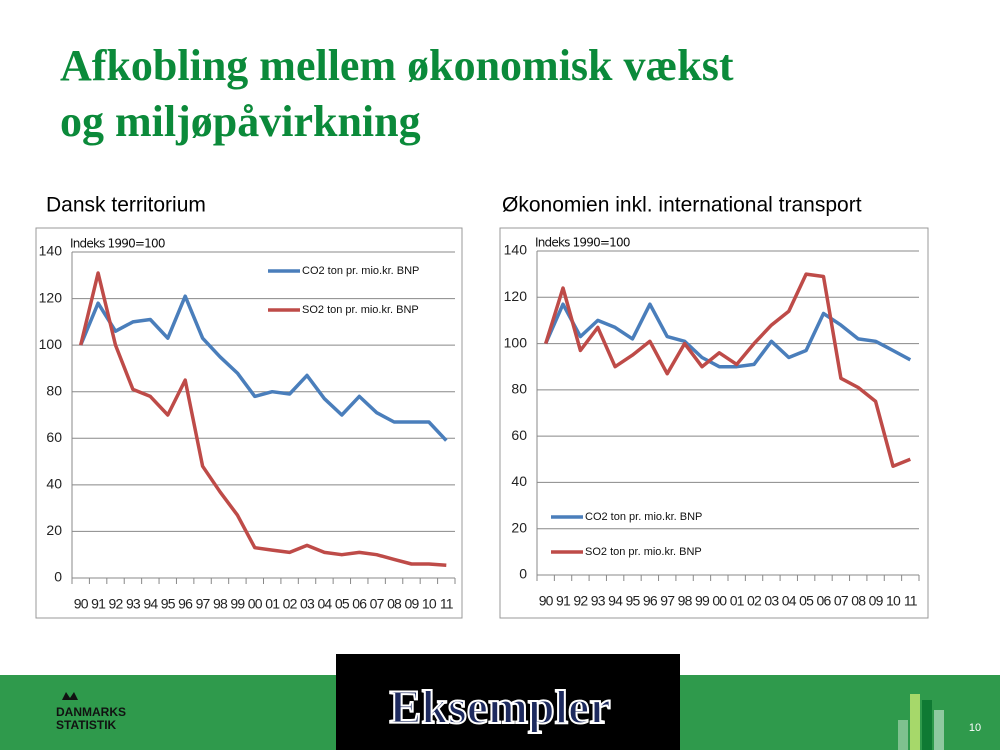 Image resolution: width=1000 pixels, height=750 pixels. Describe the element at coordinates (126, 205) in the screenshot. I see `chart-title: Dansk territorium` at that location.